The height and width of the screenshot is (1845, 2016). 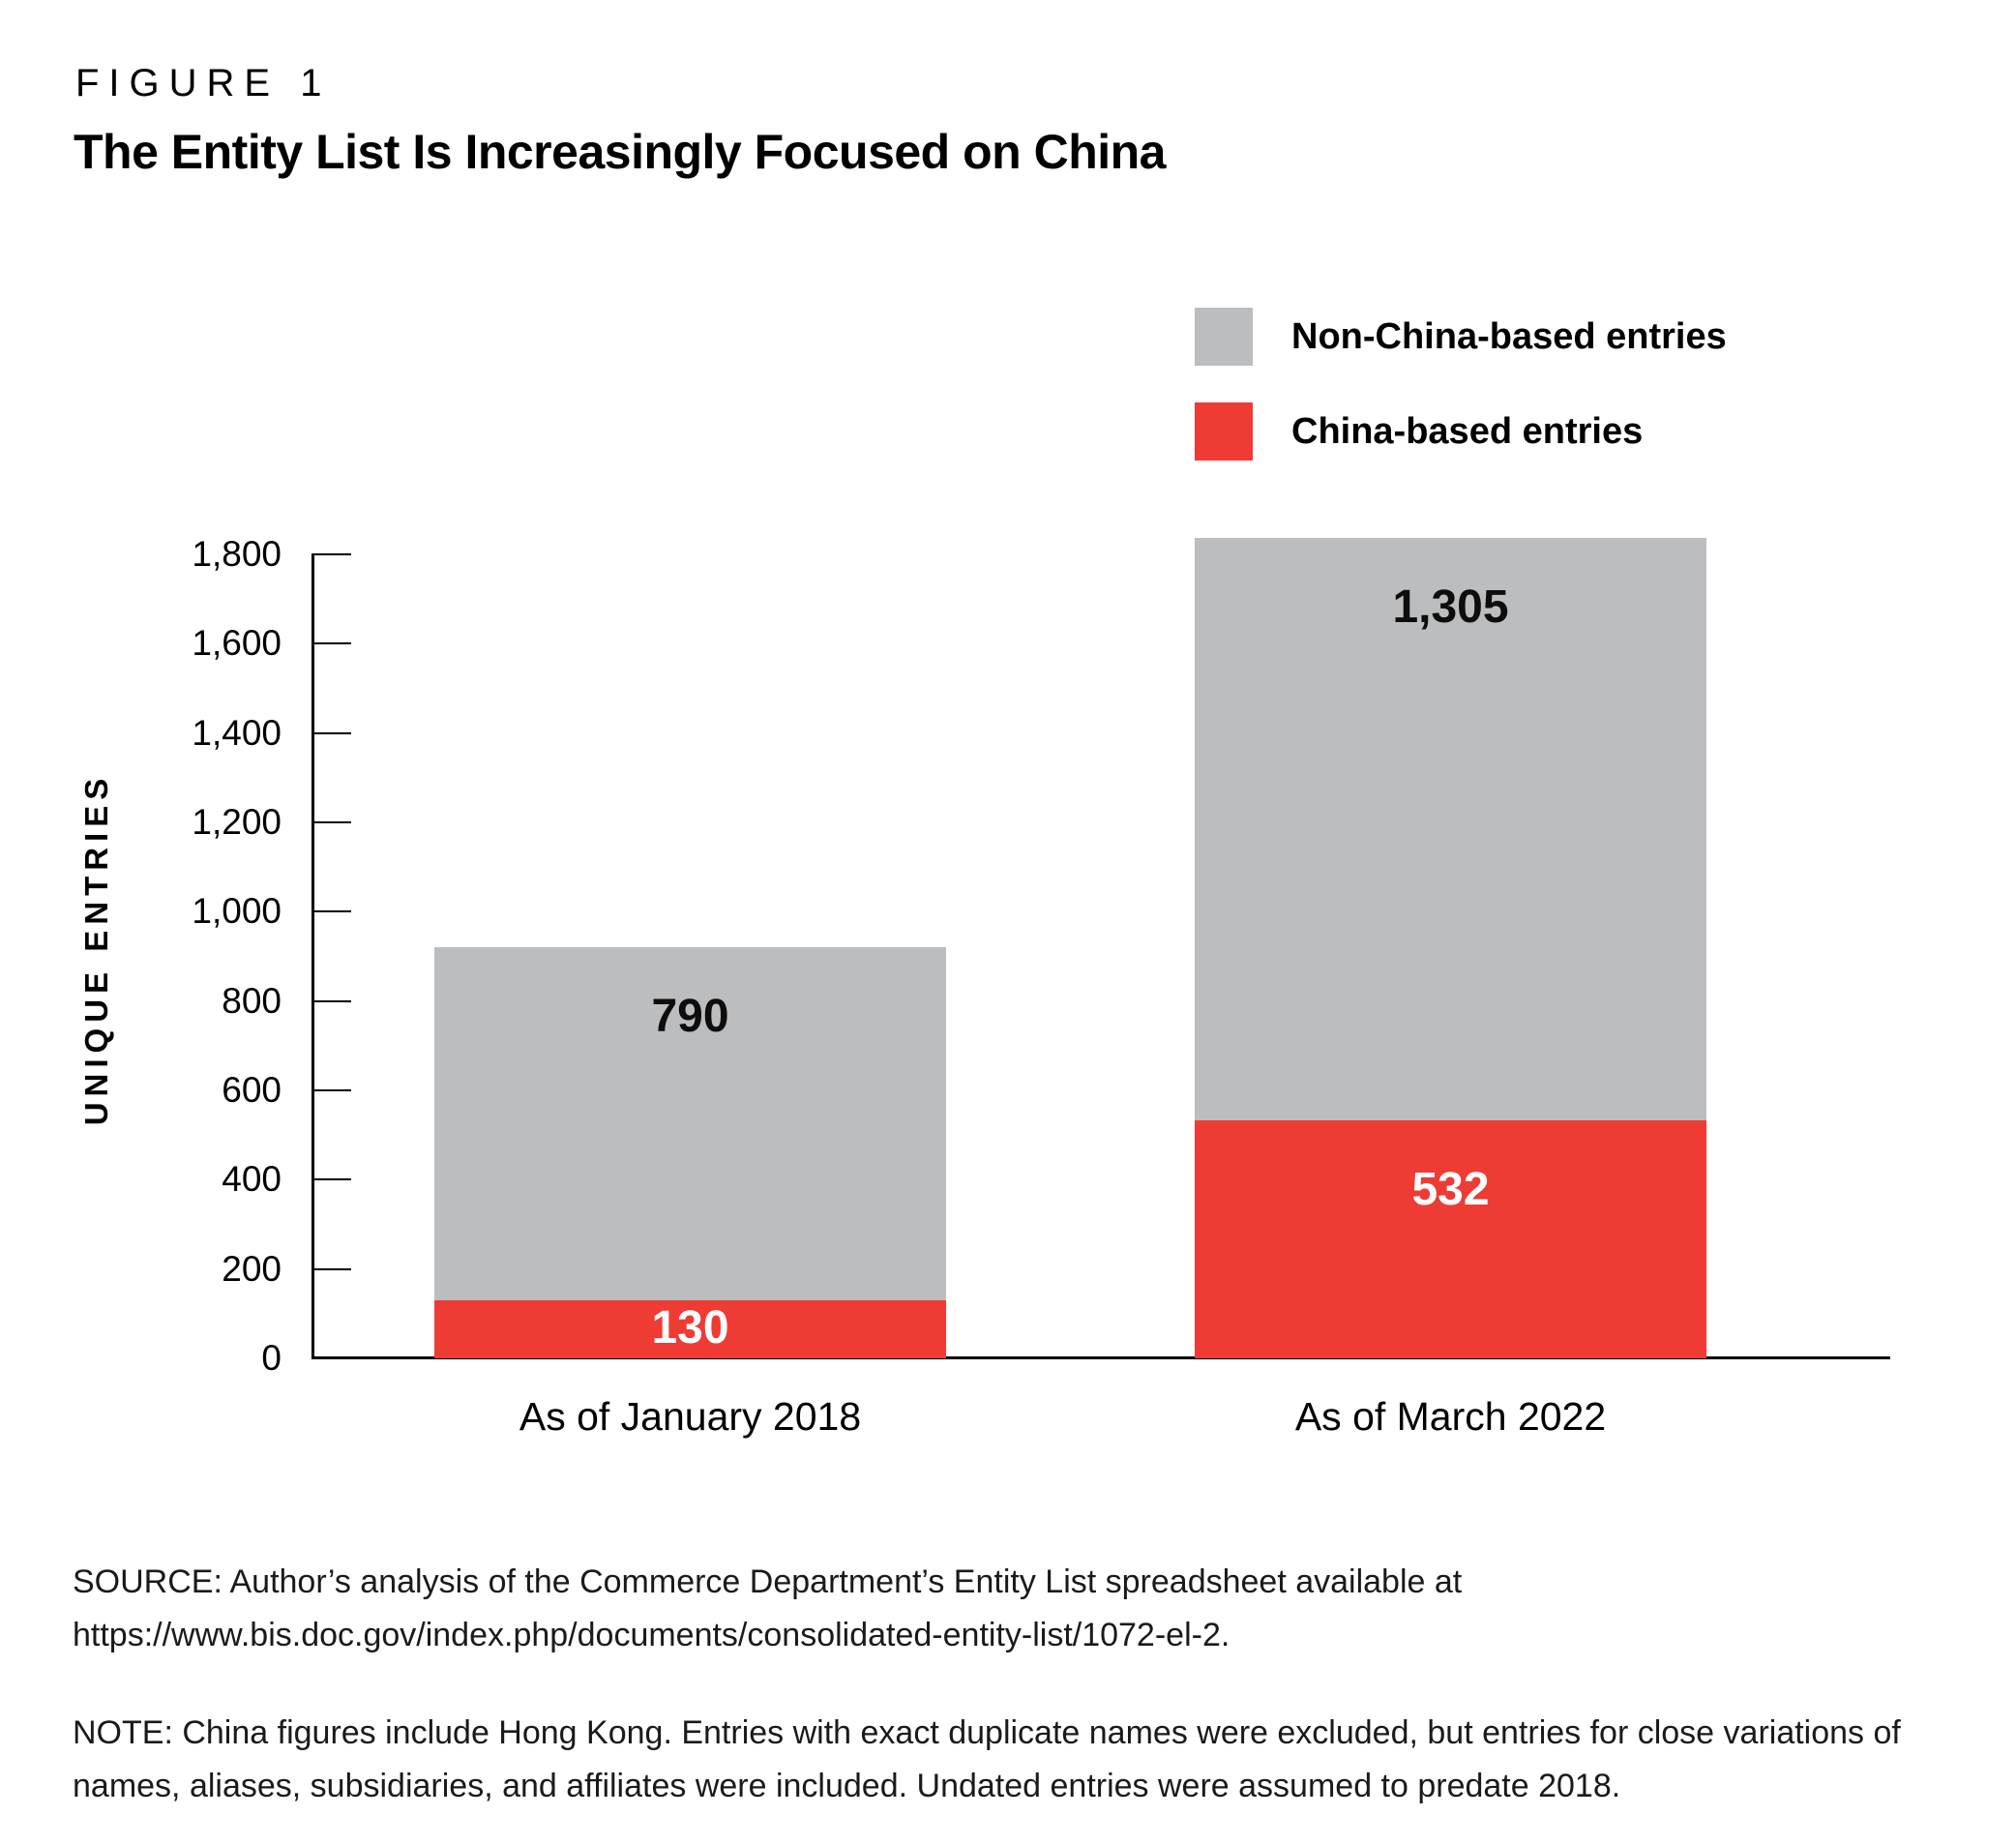 I want to click on legend-label: China-based entries, so click(x=1468, y=431).